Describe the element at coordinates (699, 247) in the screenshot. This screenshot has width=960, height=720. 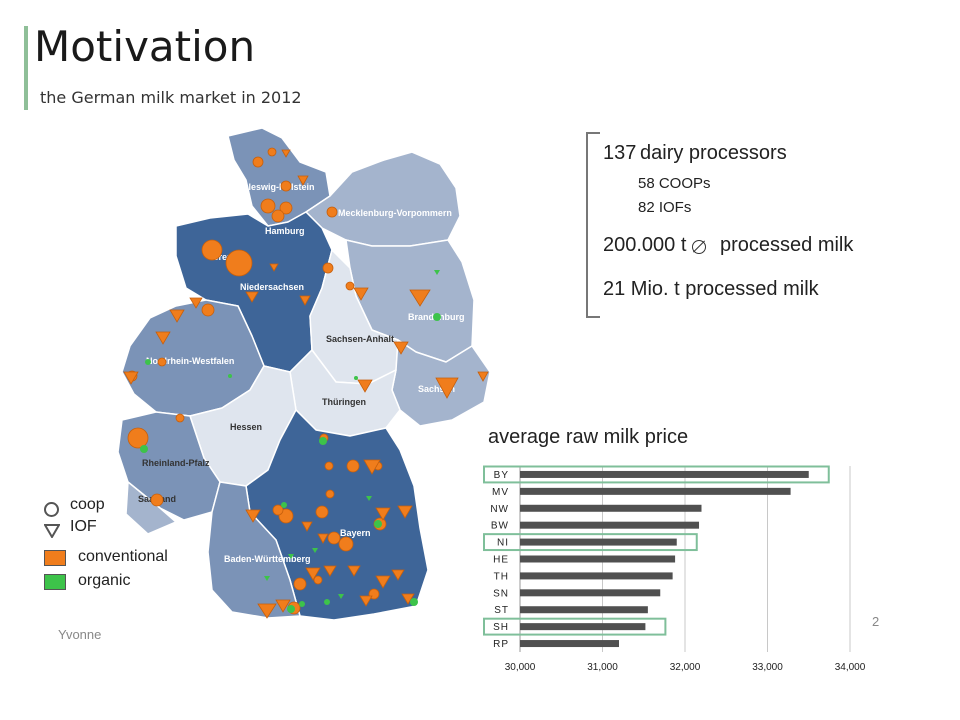
I see `diameter-icon` at that location.